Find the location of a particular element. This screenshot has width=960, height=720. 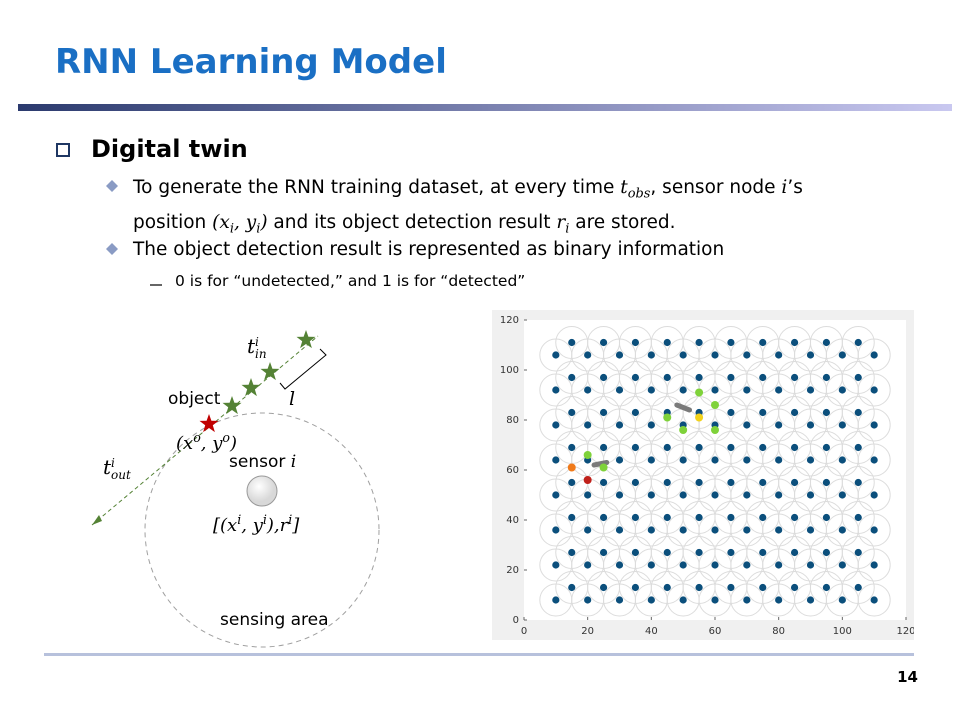

math: ) is located at coordinates (264, 222).